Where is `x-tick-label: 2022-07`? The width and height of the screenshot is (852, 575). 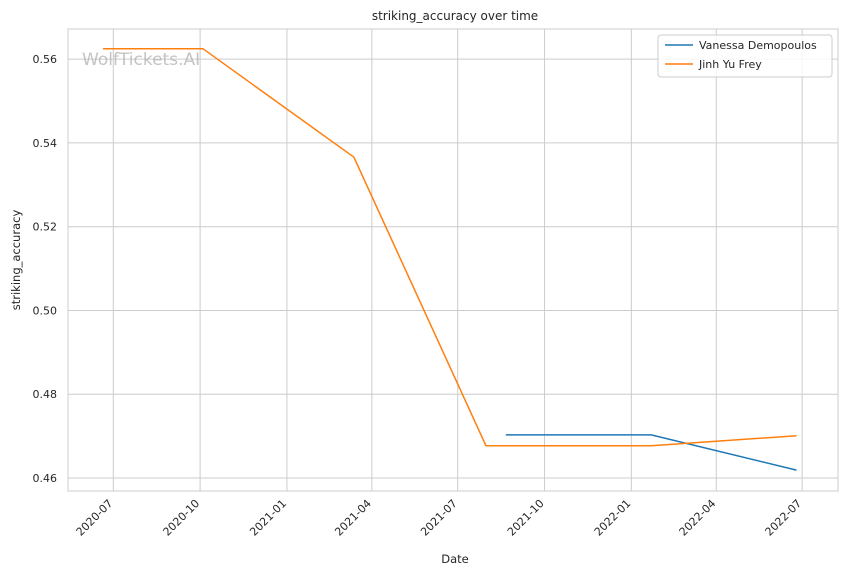 x-tick-label: 2022-07 is located at coordinates (784, 518).